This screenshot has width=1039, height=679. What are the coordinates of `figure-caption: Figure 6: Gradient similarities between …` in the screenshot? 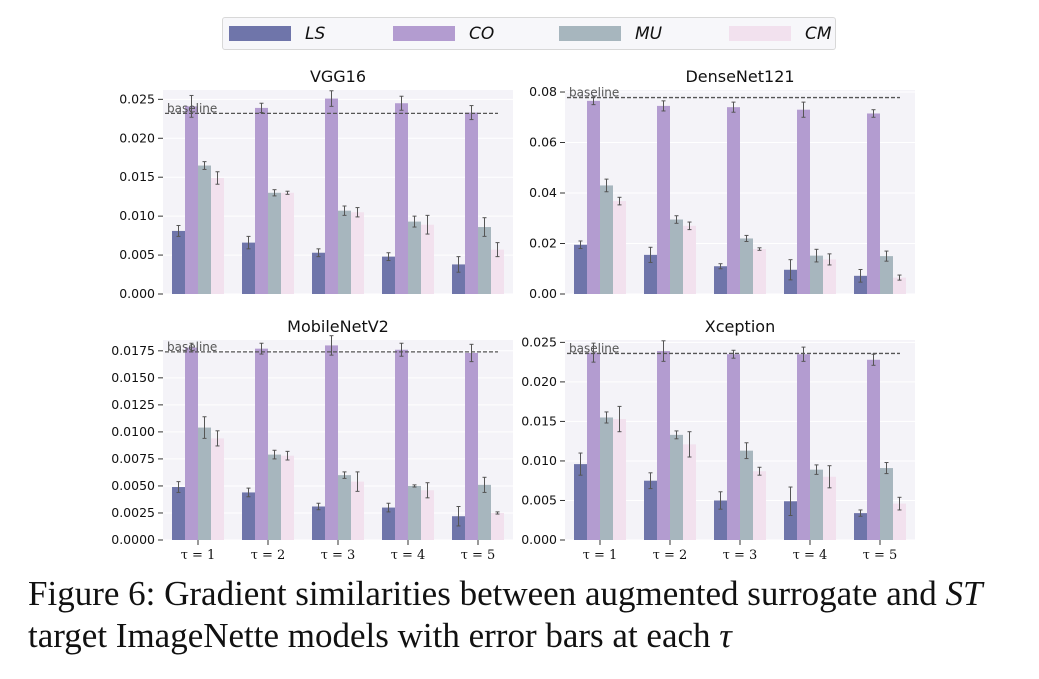 It's located at (523, 615).